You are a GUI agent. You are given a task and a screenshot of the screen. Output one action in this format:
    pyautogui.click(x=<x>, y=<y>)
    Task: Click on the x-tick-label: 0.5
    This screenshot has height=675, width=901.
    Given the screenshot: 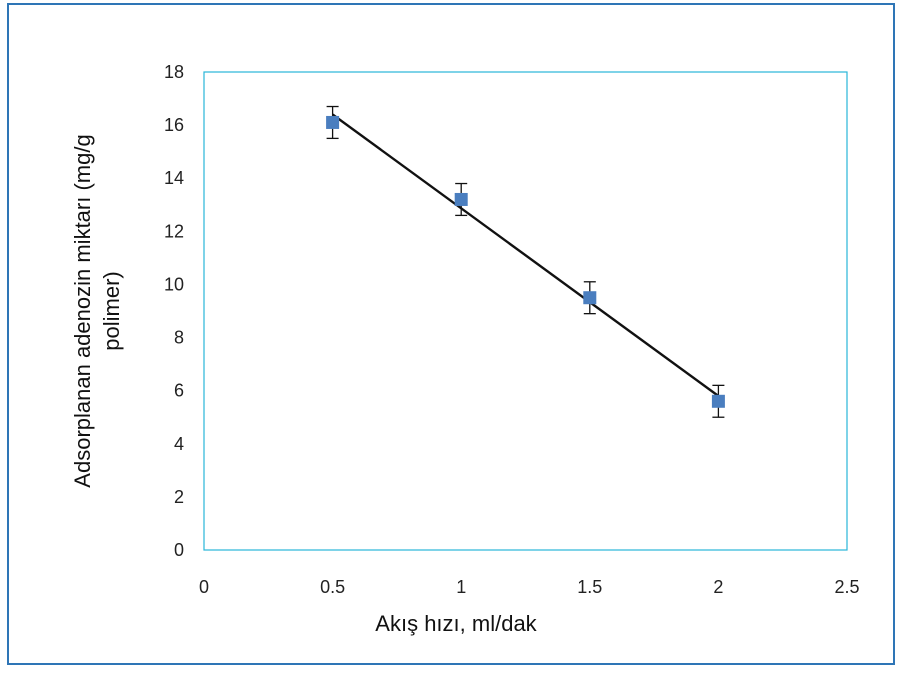 What is the action you would take?
    pyautogui.click(x=332, y=587)
    